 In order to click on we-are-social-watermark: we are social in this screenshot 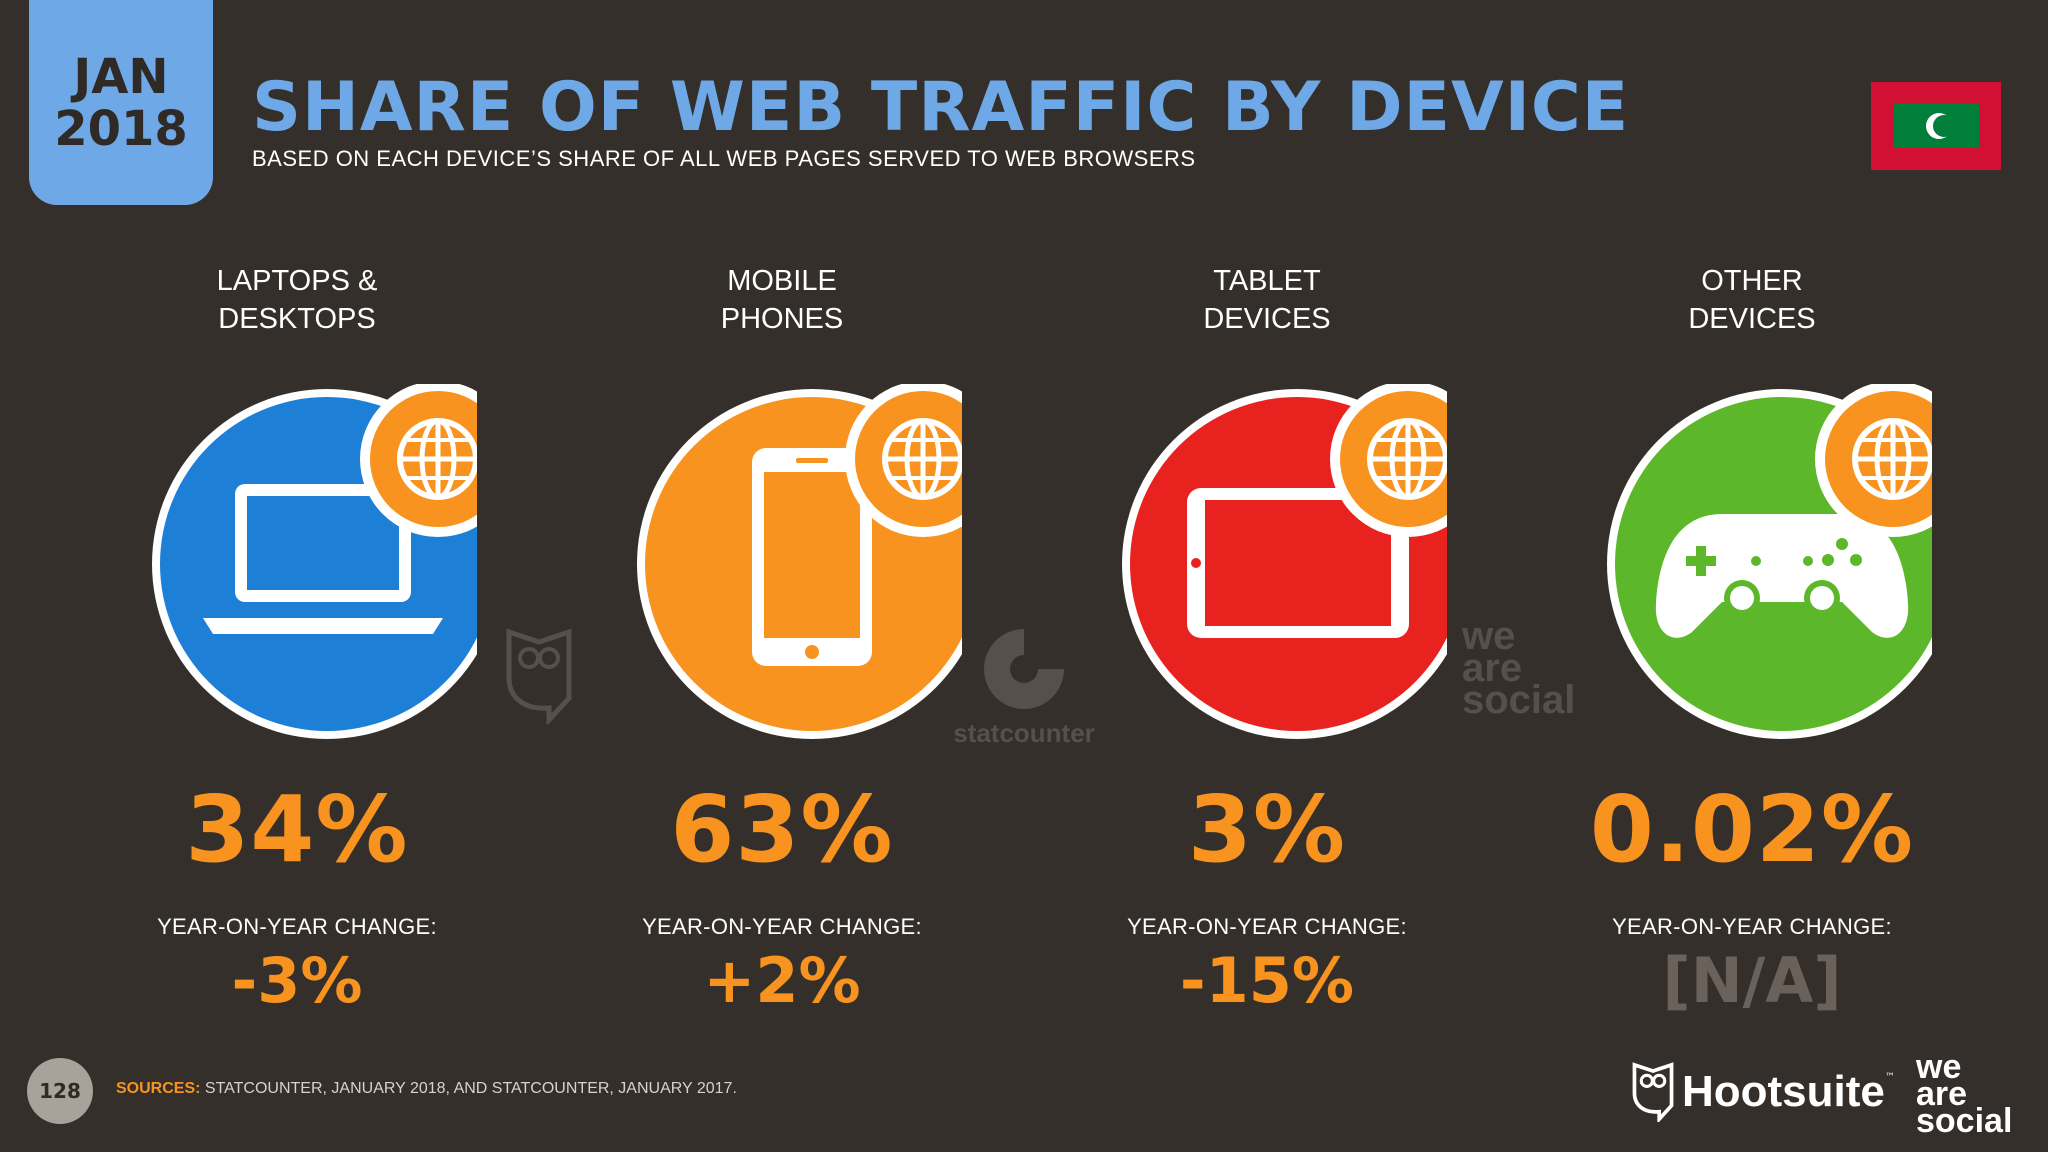, I will do `click(1519, 668)`.